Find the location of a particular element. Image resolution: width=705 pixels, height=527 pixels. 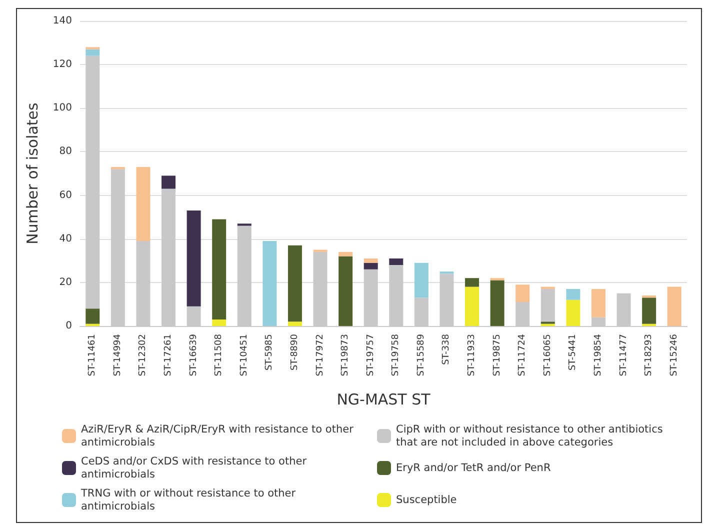

x-tick-label: ST-19758 is located at coordinates (396, 355).